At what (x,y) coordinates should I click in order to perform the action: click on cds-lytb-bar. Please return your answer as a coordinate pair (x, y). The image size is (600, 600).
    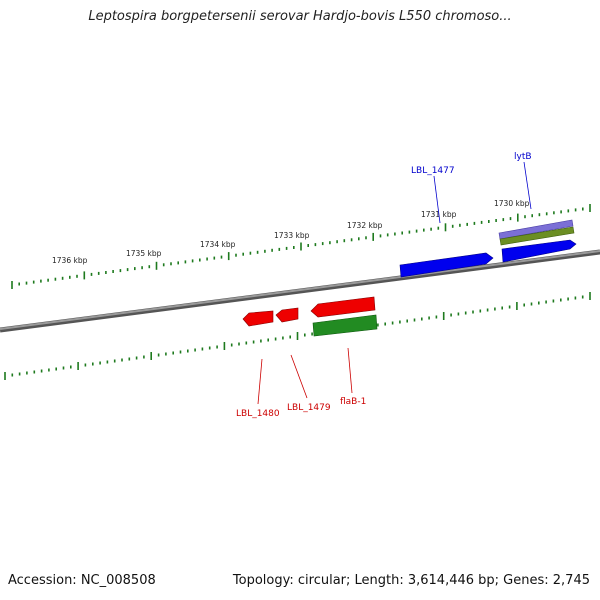
    Looking at the image, I should click on (536, 229).